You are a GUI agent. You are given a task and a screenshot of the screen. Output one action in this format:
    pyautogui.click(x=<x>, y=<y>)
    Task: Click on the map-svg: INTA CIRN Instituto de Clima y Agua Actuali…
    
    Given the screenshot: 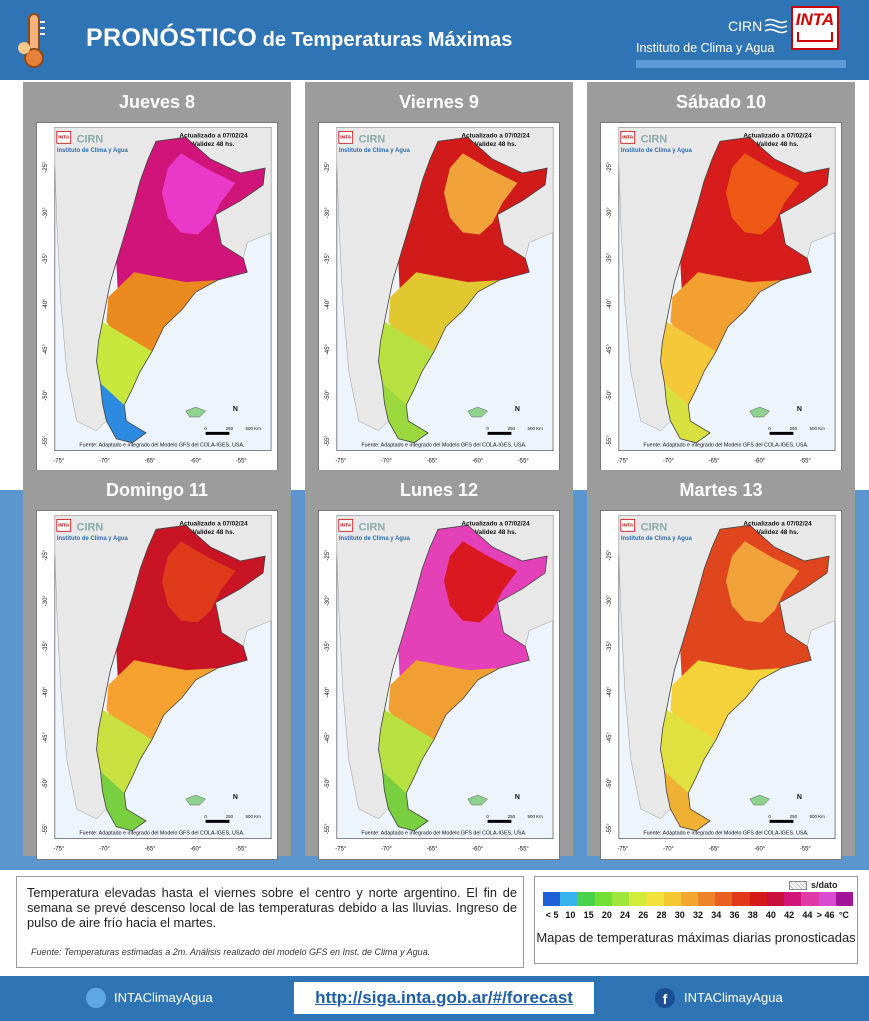 What is the action you would take?
    pyautogui.click(x=157, y=684)
    